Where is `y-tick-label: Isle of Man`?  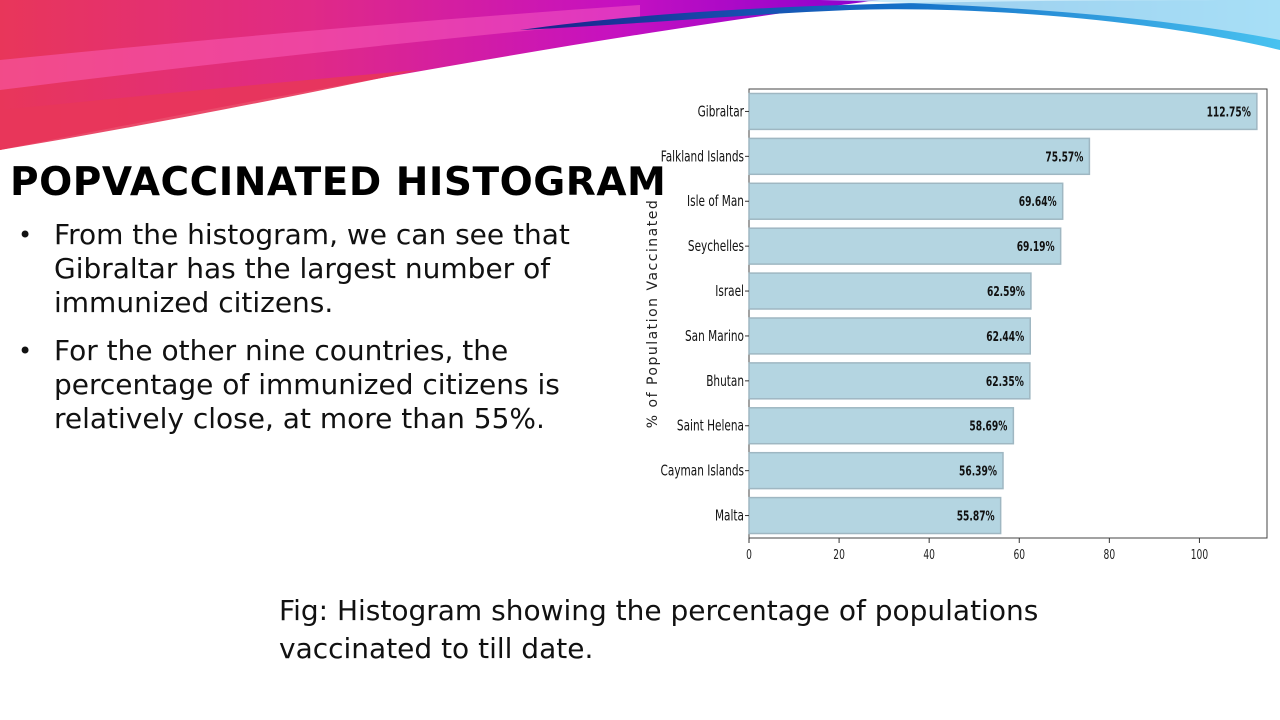 y-tick-label: Isle of Man is located at coordinates (715, 202).